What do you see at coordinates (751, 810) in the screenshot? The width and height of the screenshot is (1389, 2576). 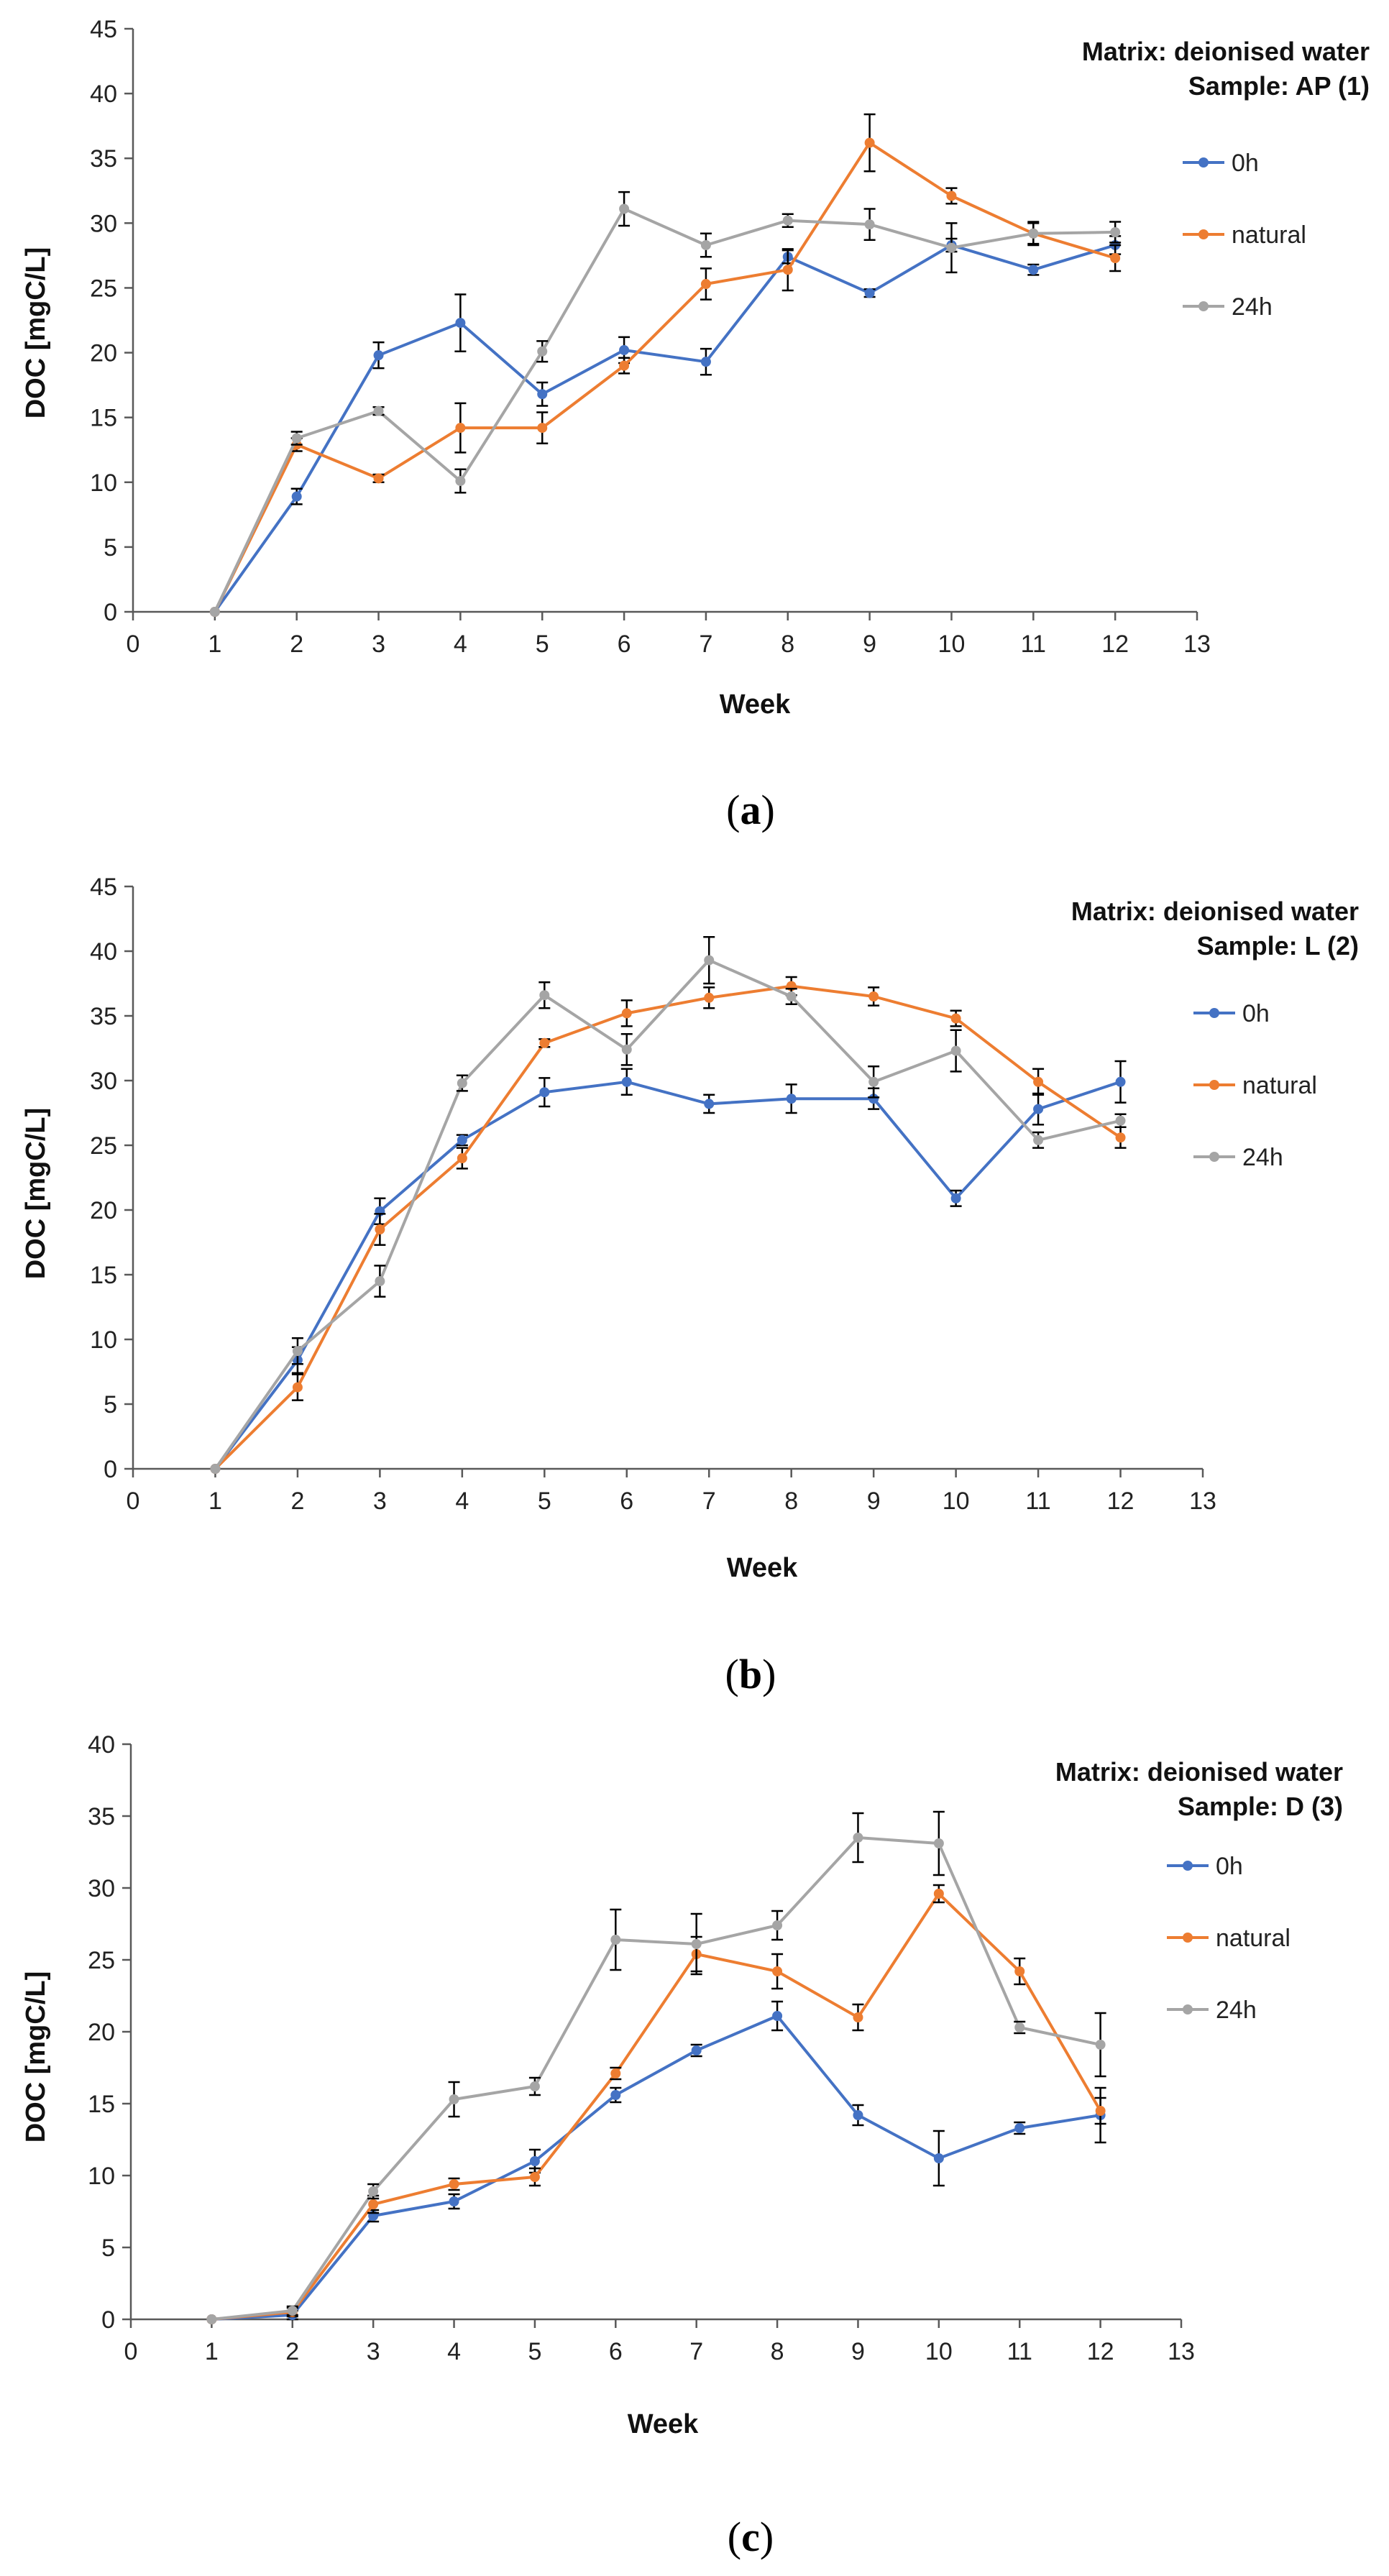 I see `panel-caption-a: (a)` at bounding box center [751, 810].